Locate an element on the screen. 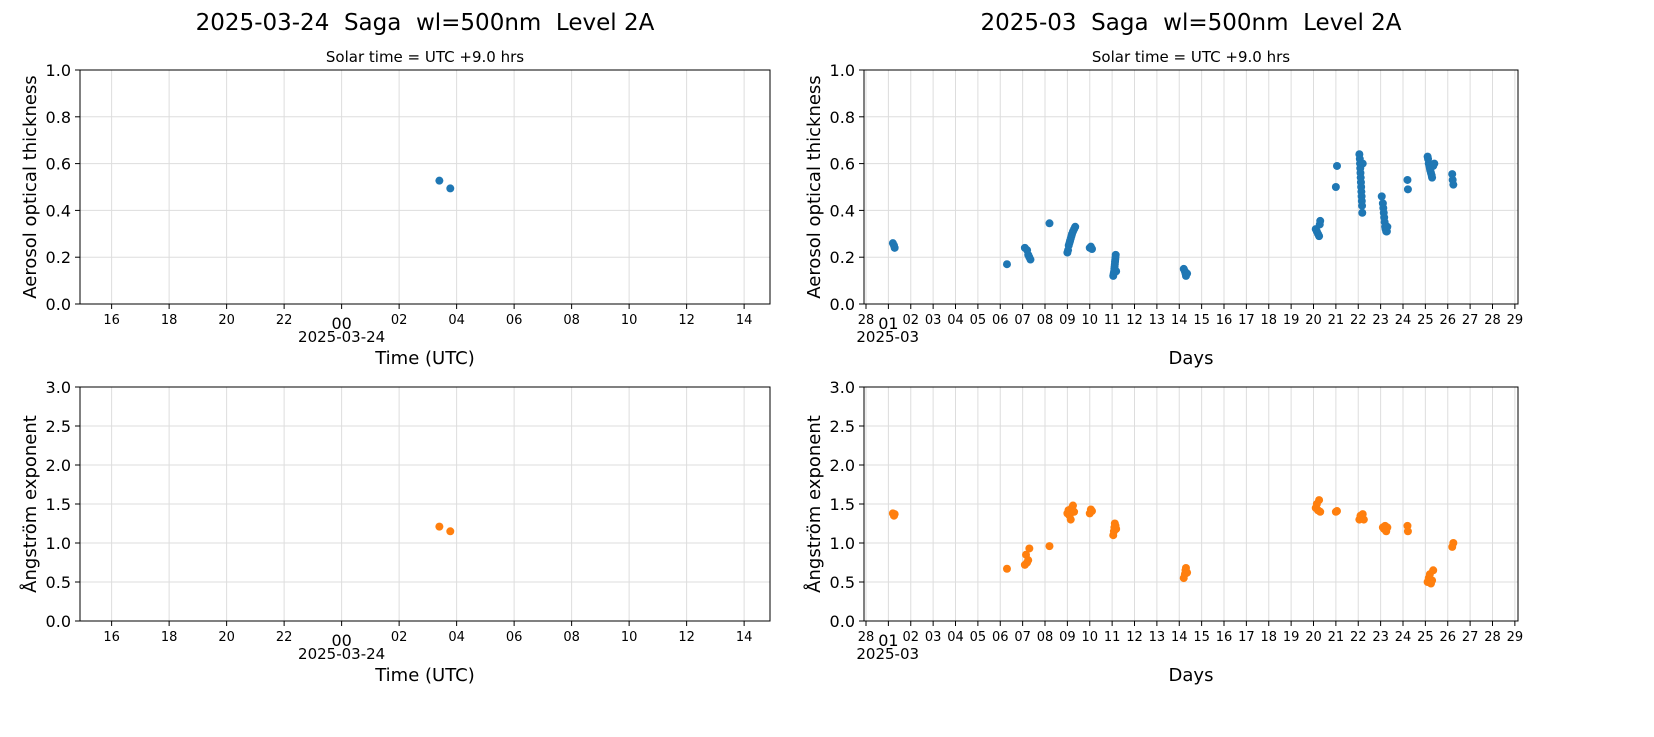 The image size is (1654, 737). x-tick-label-3-19: 19 is located at coordinates (1291, 637).